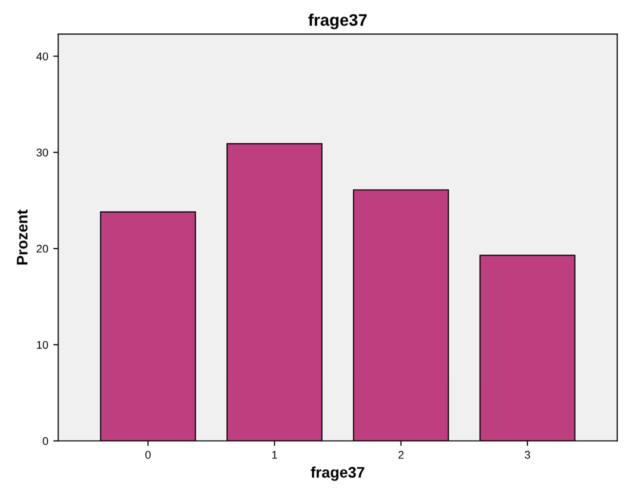  Describe the element at coordinates (22, 237) in the screenshot. I see `y-axis-title: Prozent` at that location.